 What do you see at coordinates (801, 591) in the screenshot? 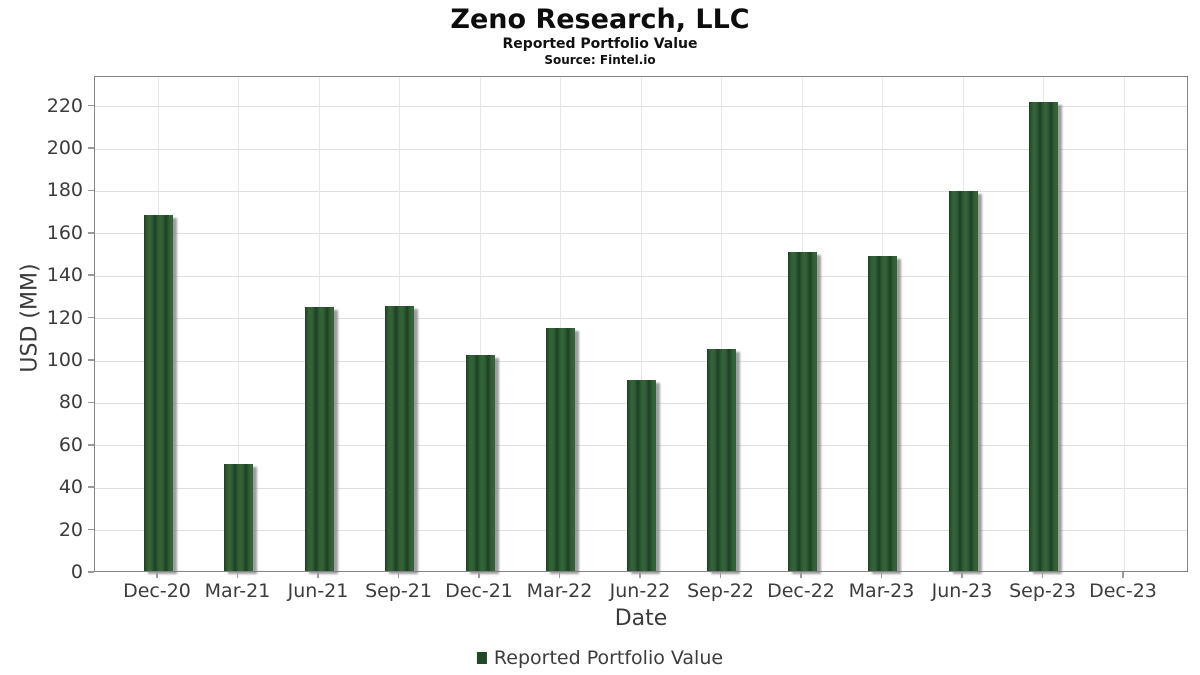
I see `x-tick-label-Dec-22: Dec-22` at bounding box center [801, 591].